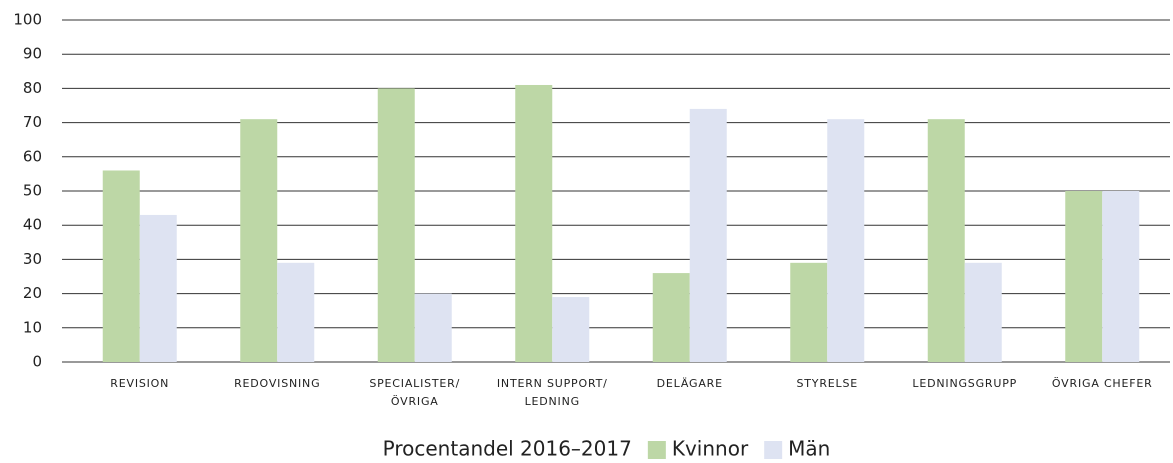 The image size is (1173, 463). What do you see at coordinates (32, 259) in the screenshot?
I see `y-tick-label: 30` at bounding box center [32, 259].